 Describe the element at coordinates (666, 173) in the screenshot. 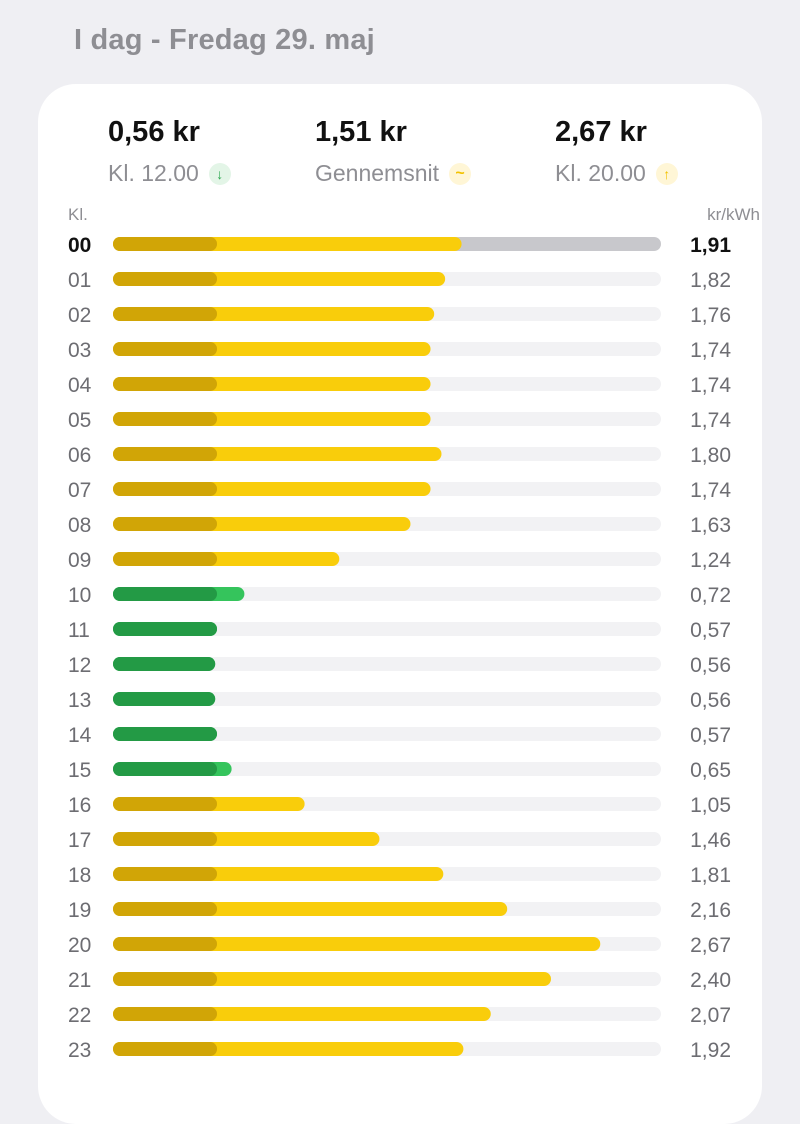

I see `arrow-up-icon: ↑` at that location.